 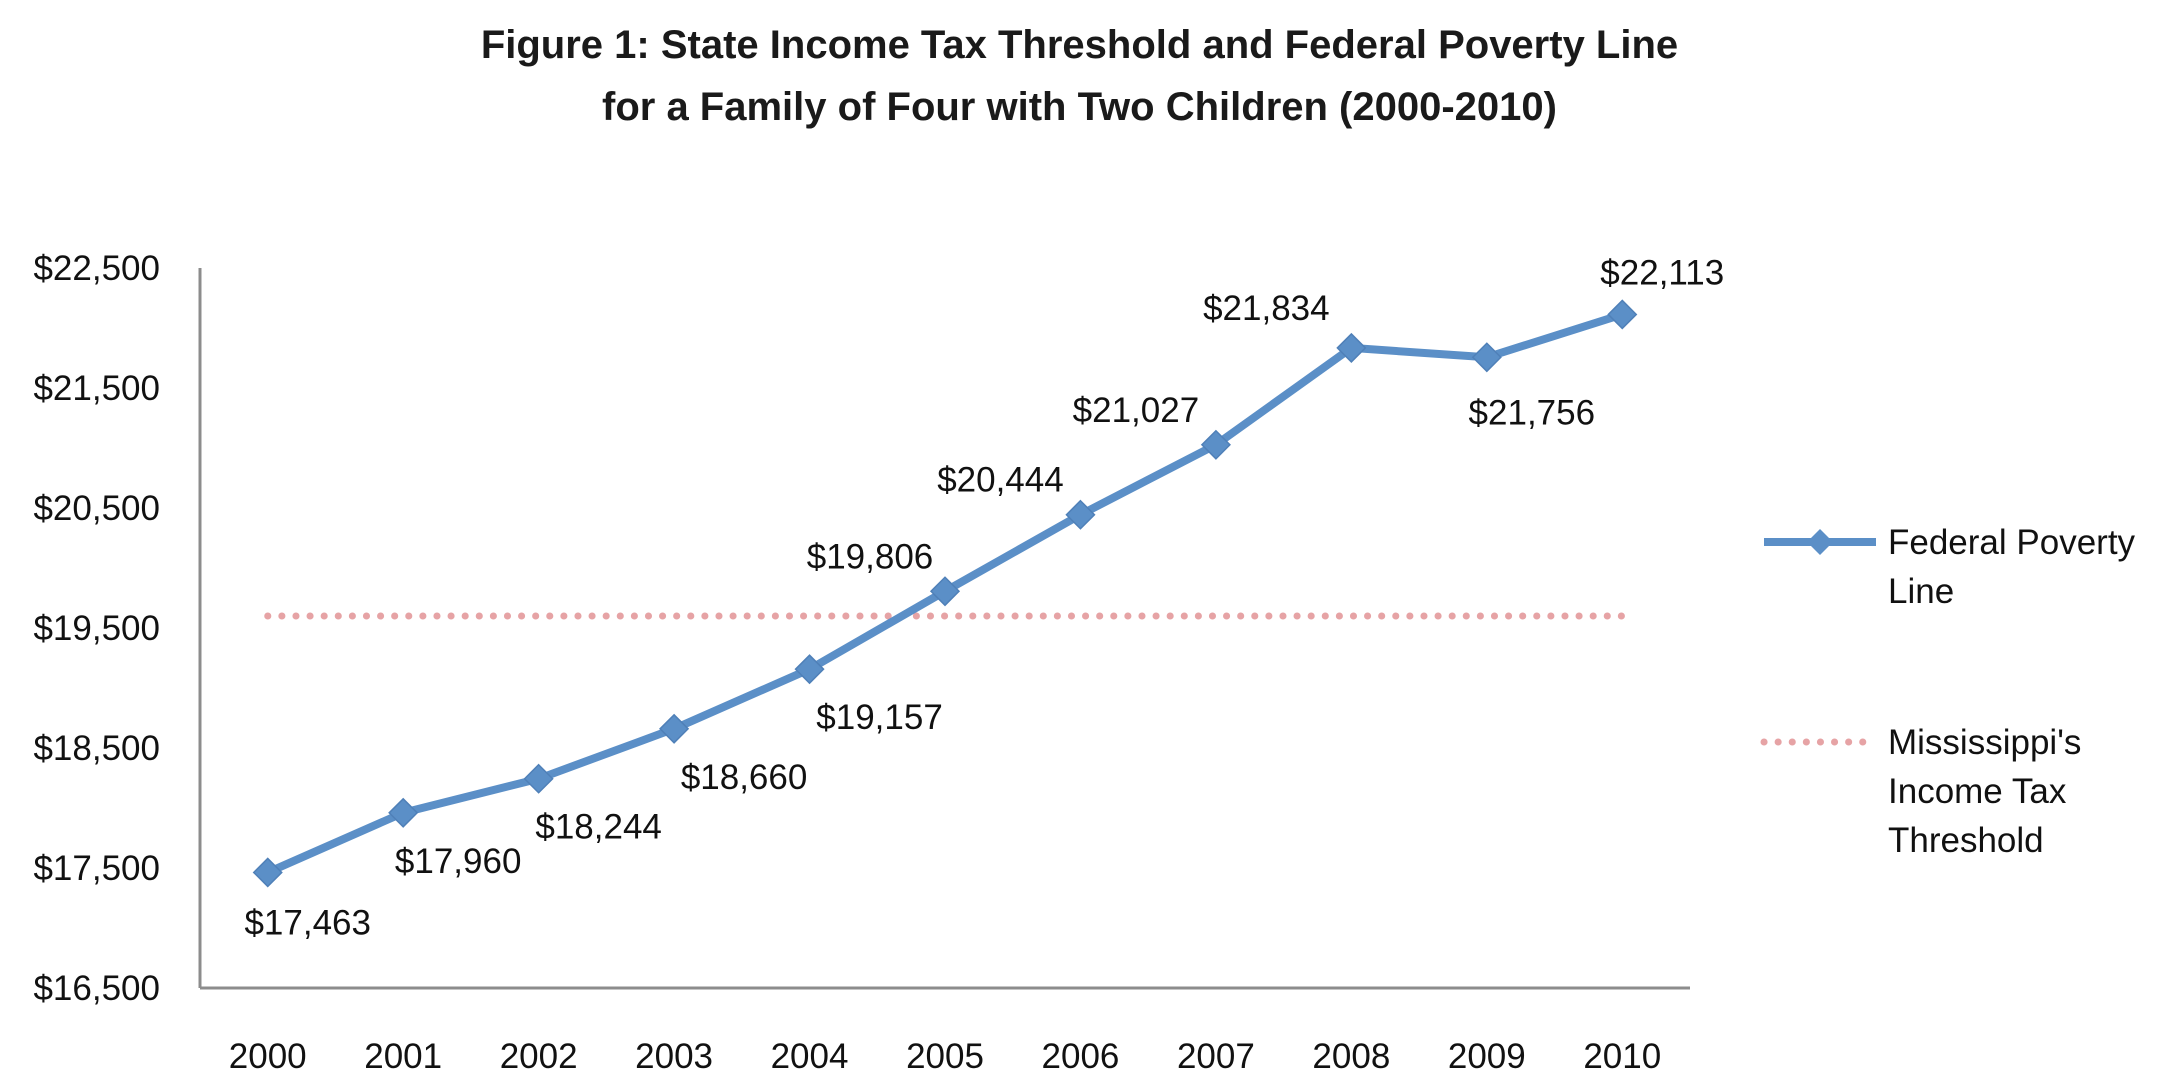 I want to click on y-tick-label: $22,500, so click(x=96, y=268).